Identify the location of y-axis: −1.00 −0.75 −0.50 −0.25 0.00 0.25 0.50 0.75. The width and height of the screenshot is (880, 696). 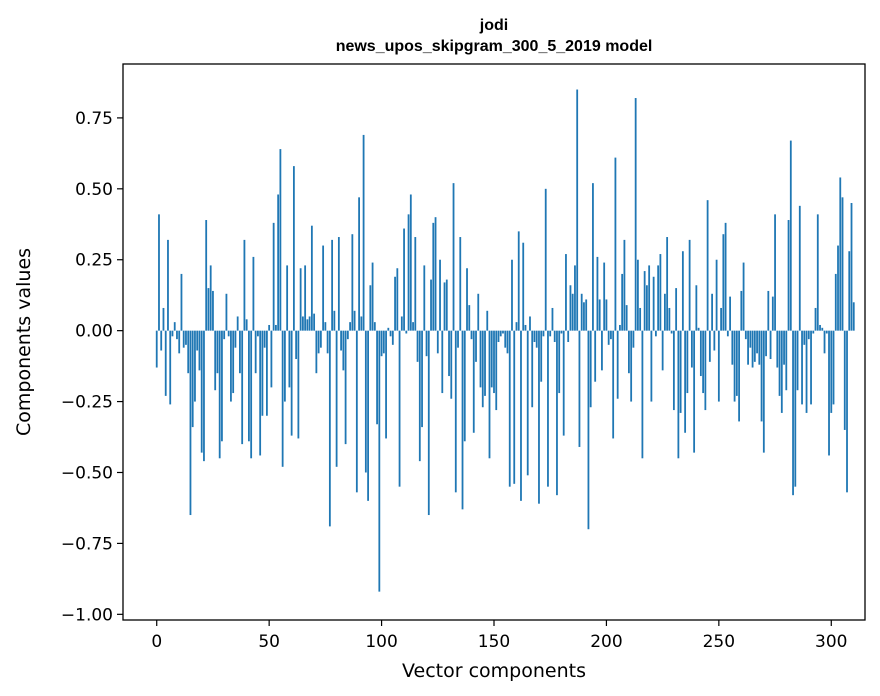
(92, 367).